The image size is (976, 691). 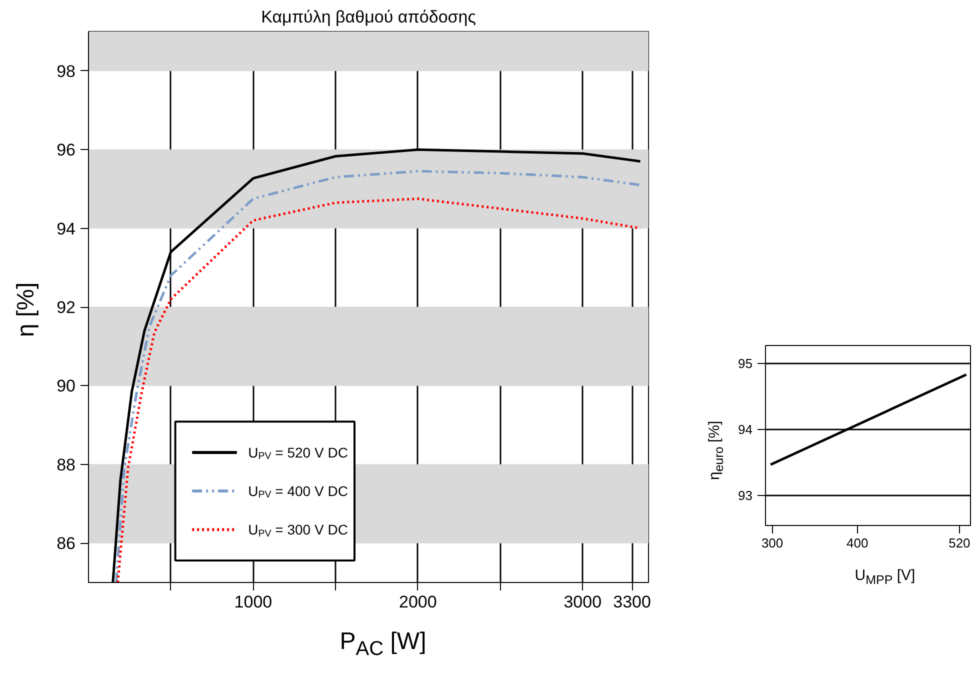 What do you see at coordinates (66, 307) in the screenshot?
I see `y-tick-label: 92` at bounding box center [66, 307].